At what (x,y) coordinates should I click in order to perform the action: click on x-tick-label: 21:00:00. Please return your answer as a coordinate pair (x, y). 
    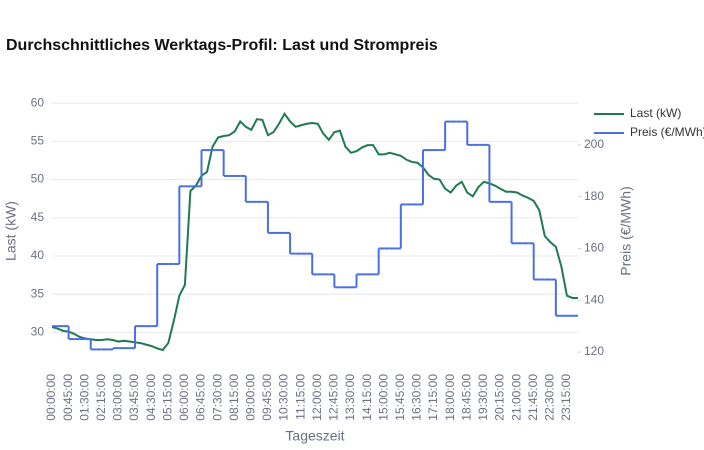
    Looking at the image, I should click on (516, 397).